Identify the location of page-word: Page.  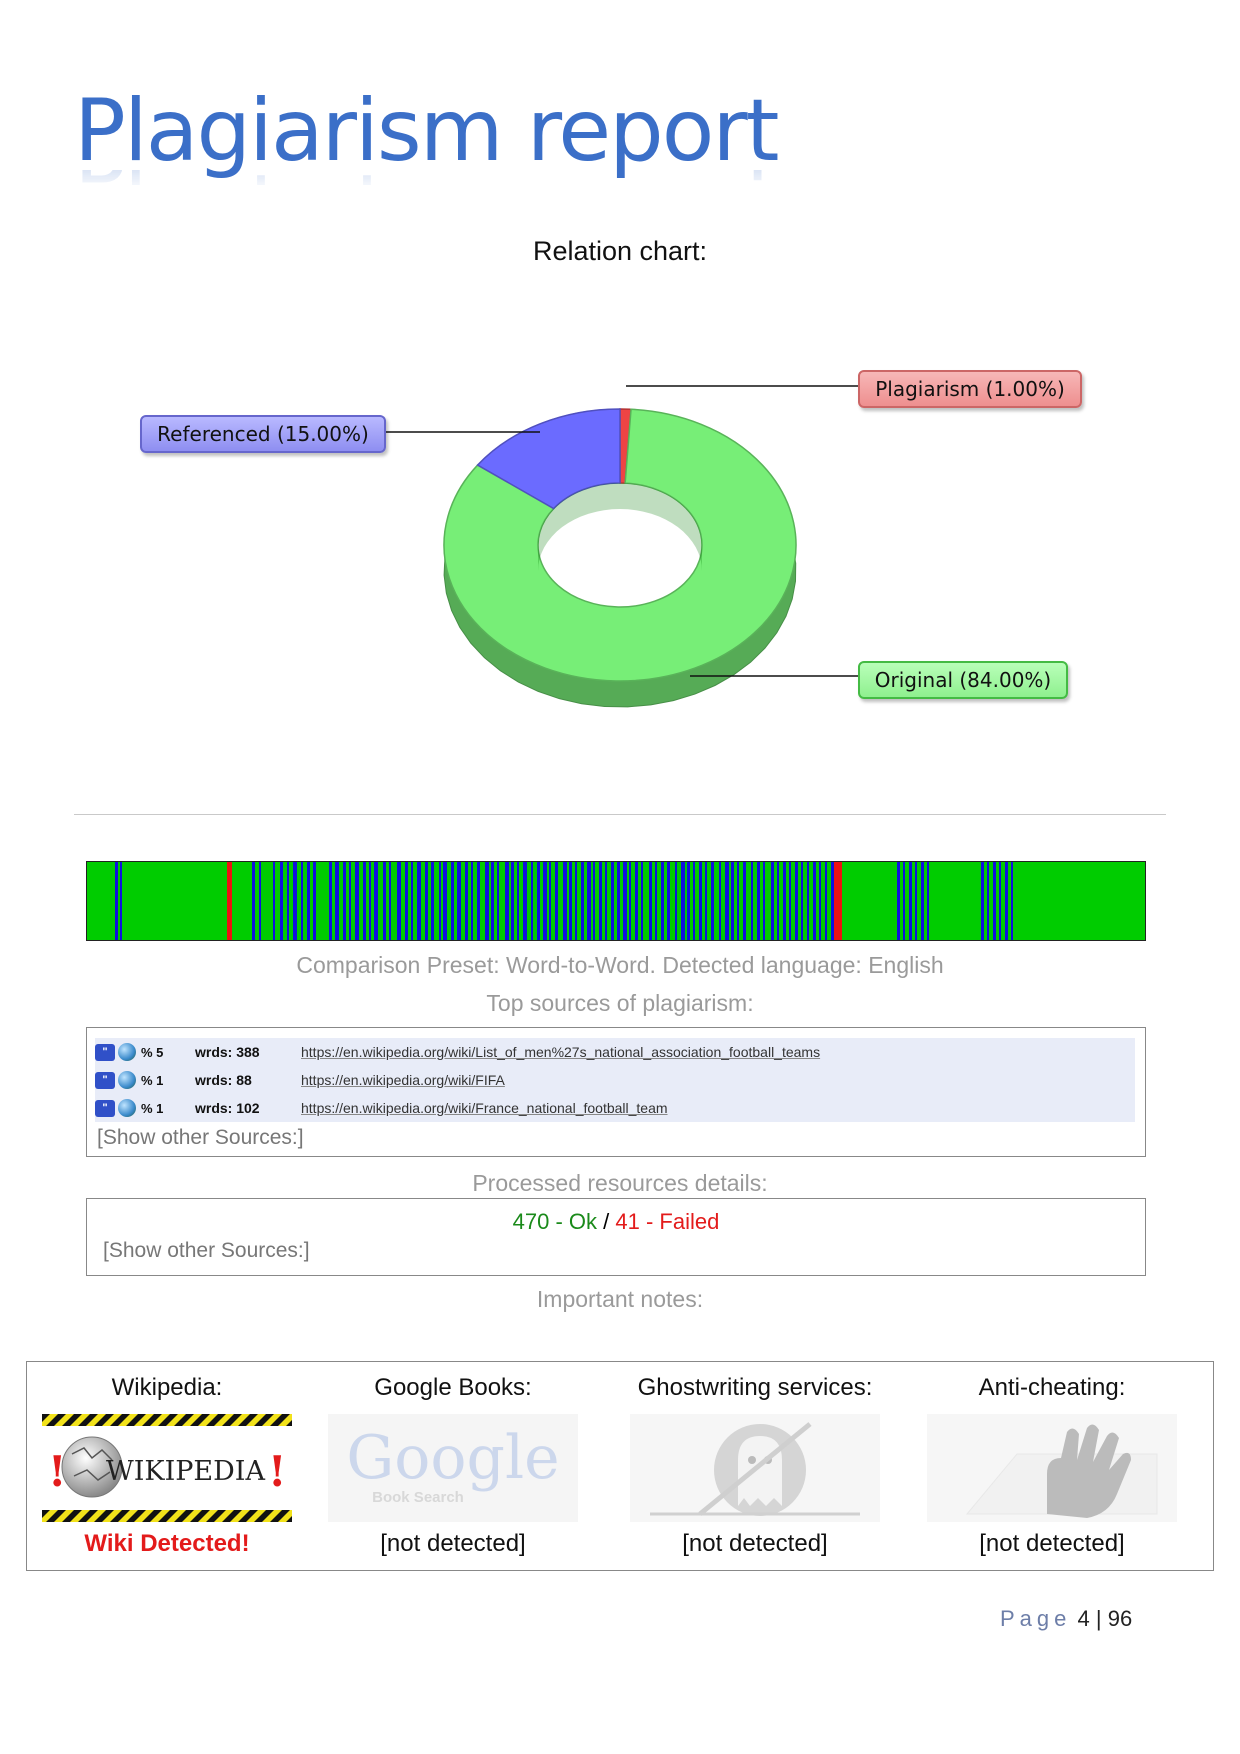
(1036, 1618).